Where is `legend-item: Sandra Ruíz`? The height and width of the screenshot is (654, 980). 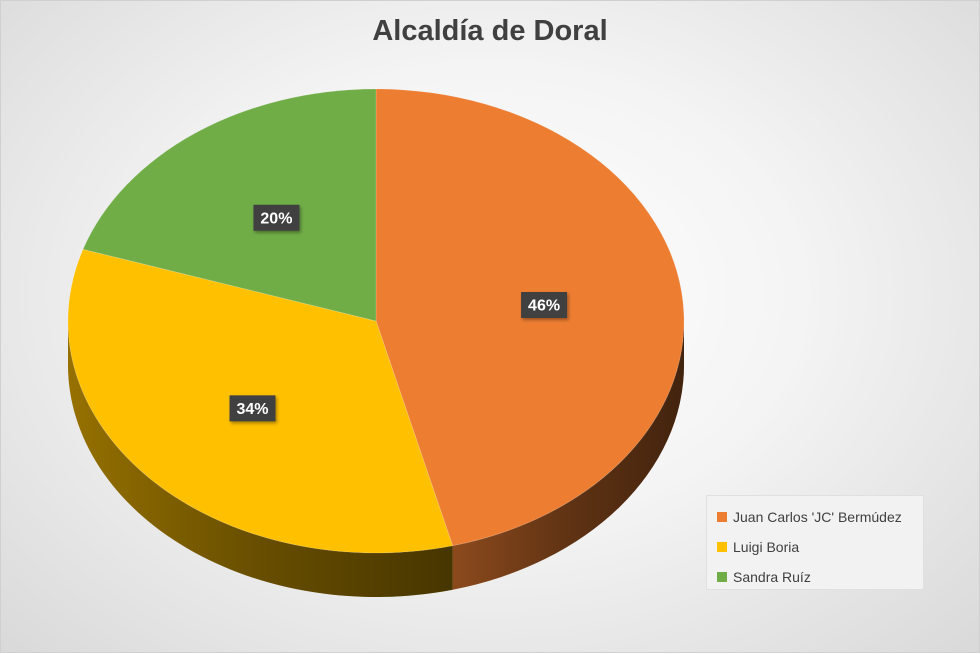 legend-item: Sandra Ruíz is located at coordinates (820, 577).